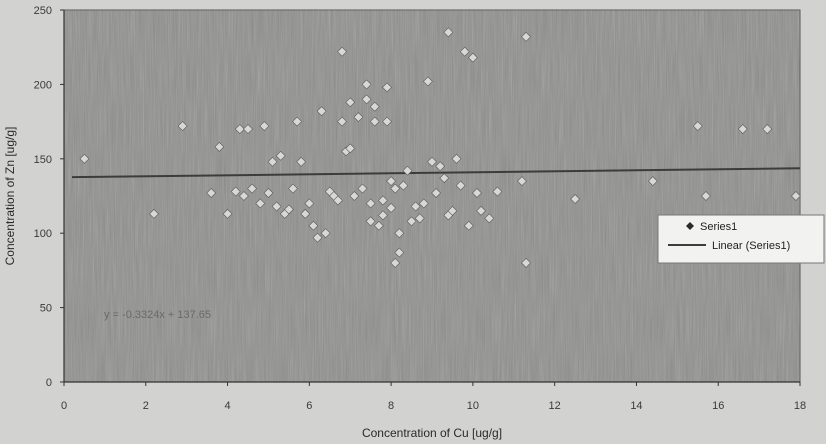 This screenshot has height=444, width=826. I want to click on x-tick-label: 0, so click(64, 406).